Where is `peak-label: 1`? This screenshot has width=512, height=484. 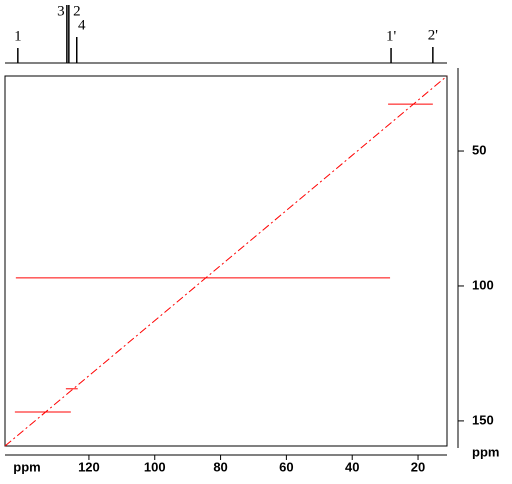
peak-label: 1 is located at coordinates (18, 36).